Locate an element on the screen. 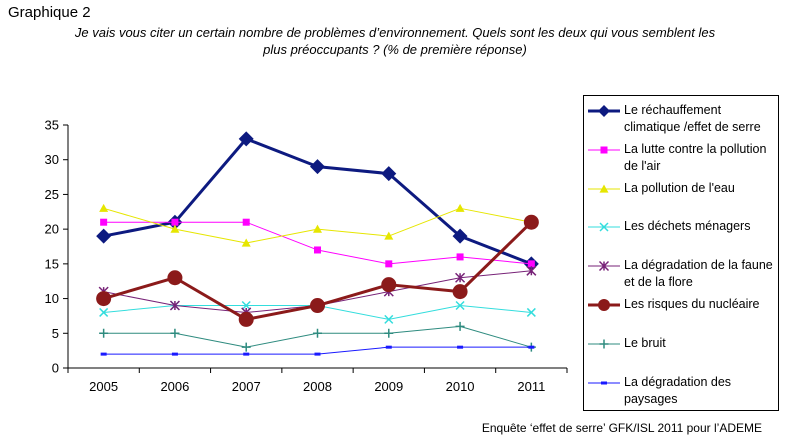 Image resolution: width=800 pixels, height=447 pixels. figure-label: Graphique 2 is located at coordinates (49, 12).